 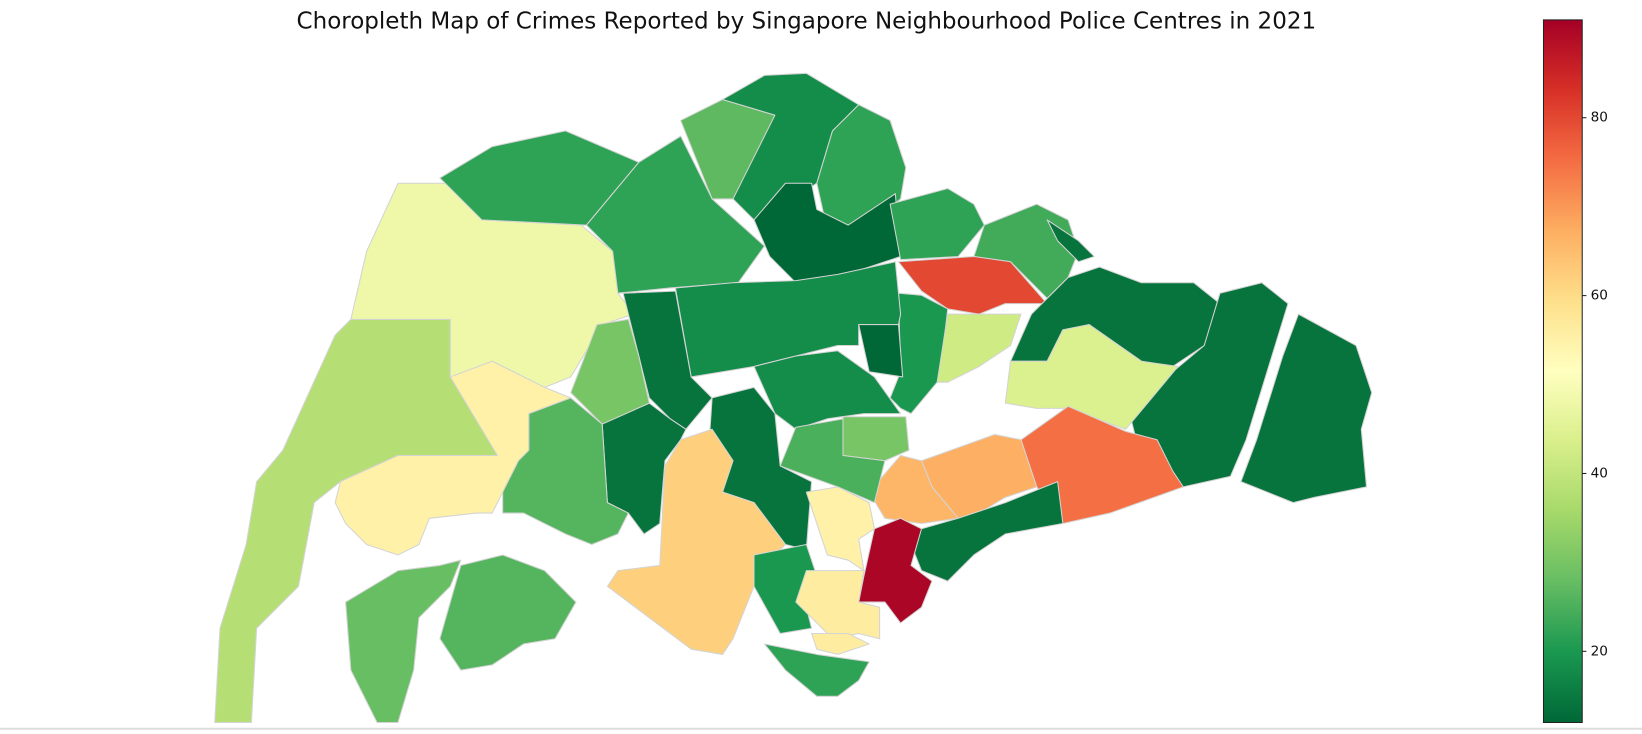 I want to click on colorbar-tick-label: 80, so click(x=1599, y=118).